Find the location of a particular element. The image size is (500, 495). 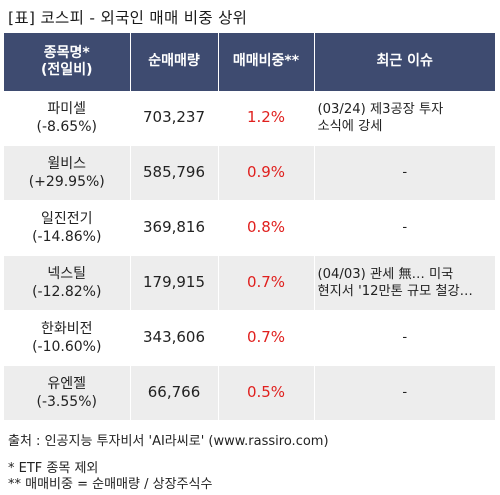

recent-issue-line1: (03/24) 제3공장 투자 is located at coordinates (380, 109).